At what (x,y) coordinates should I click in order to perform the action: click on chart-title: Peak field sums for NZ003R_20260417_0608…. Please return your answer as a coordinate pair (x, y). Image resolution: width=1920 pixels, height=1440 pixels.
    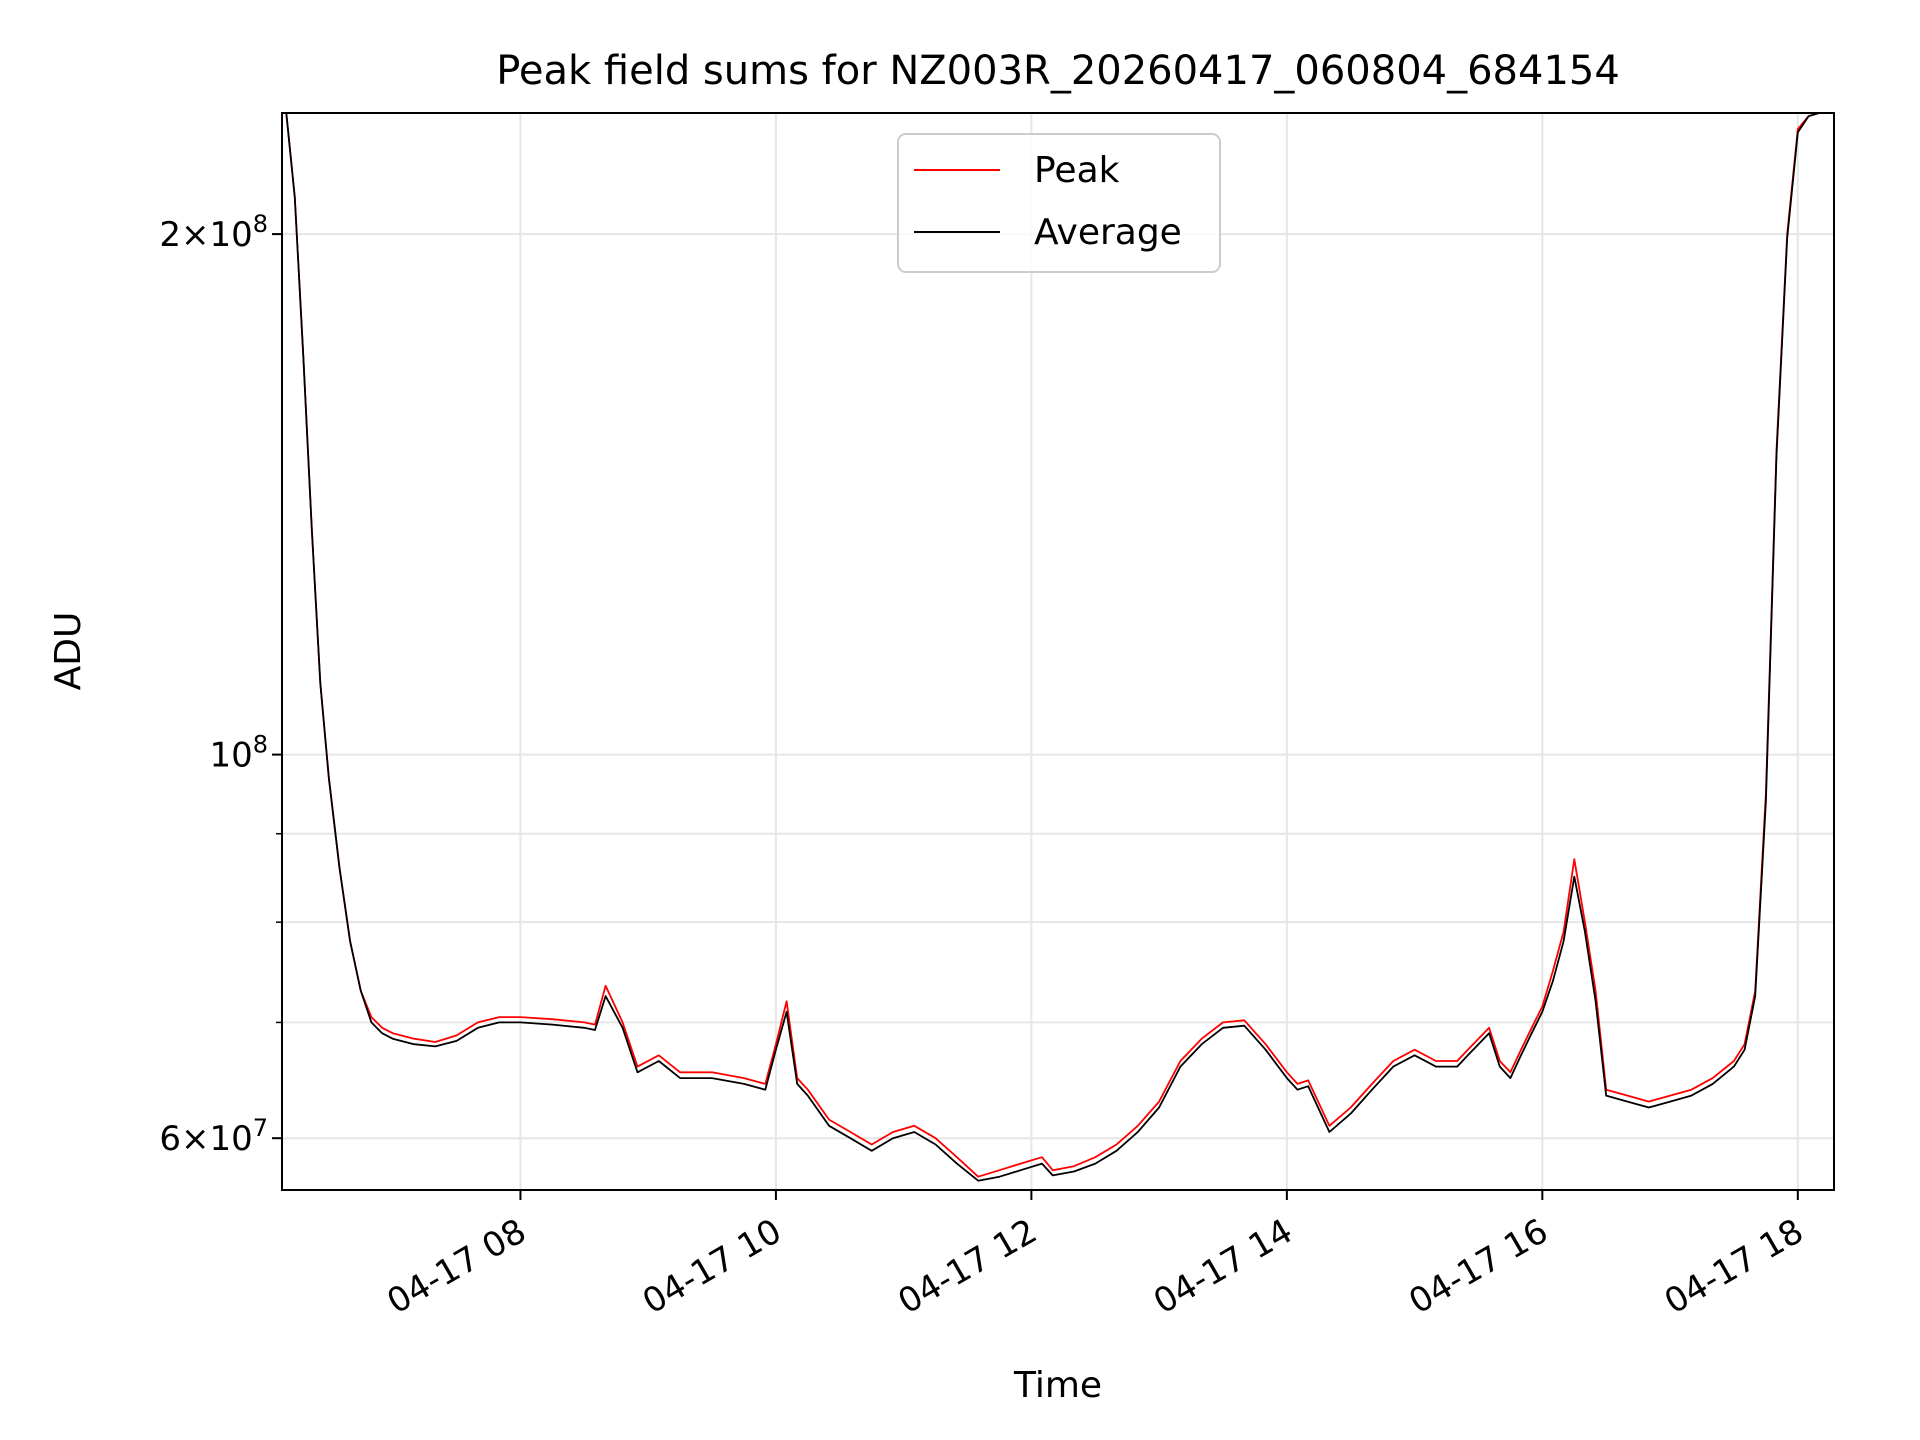
    Looking at the image, I should click on (1058, 71).